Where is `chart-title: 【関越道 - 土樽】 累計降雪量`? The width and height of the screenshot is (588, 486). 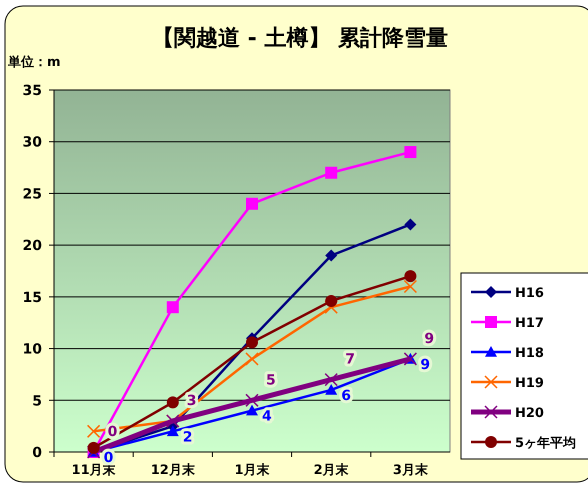 chart-title: 【関越道 - 土樽】 累計降雪量 is located at coordinates (300, 38).